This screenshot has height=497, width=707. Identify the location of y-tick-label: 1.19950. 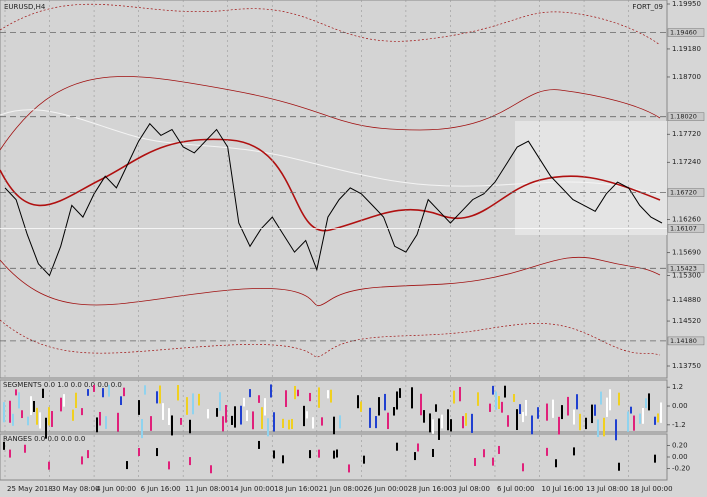
(686, 4).